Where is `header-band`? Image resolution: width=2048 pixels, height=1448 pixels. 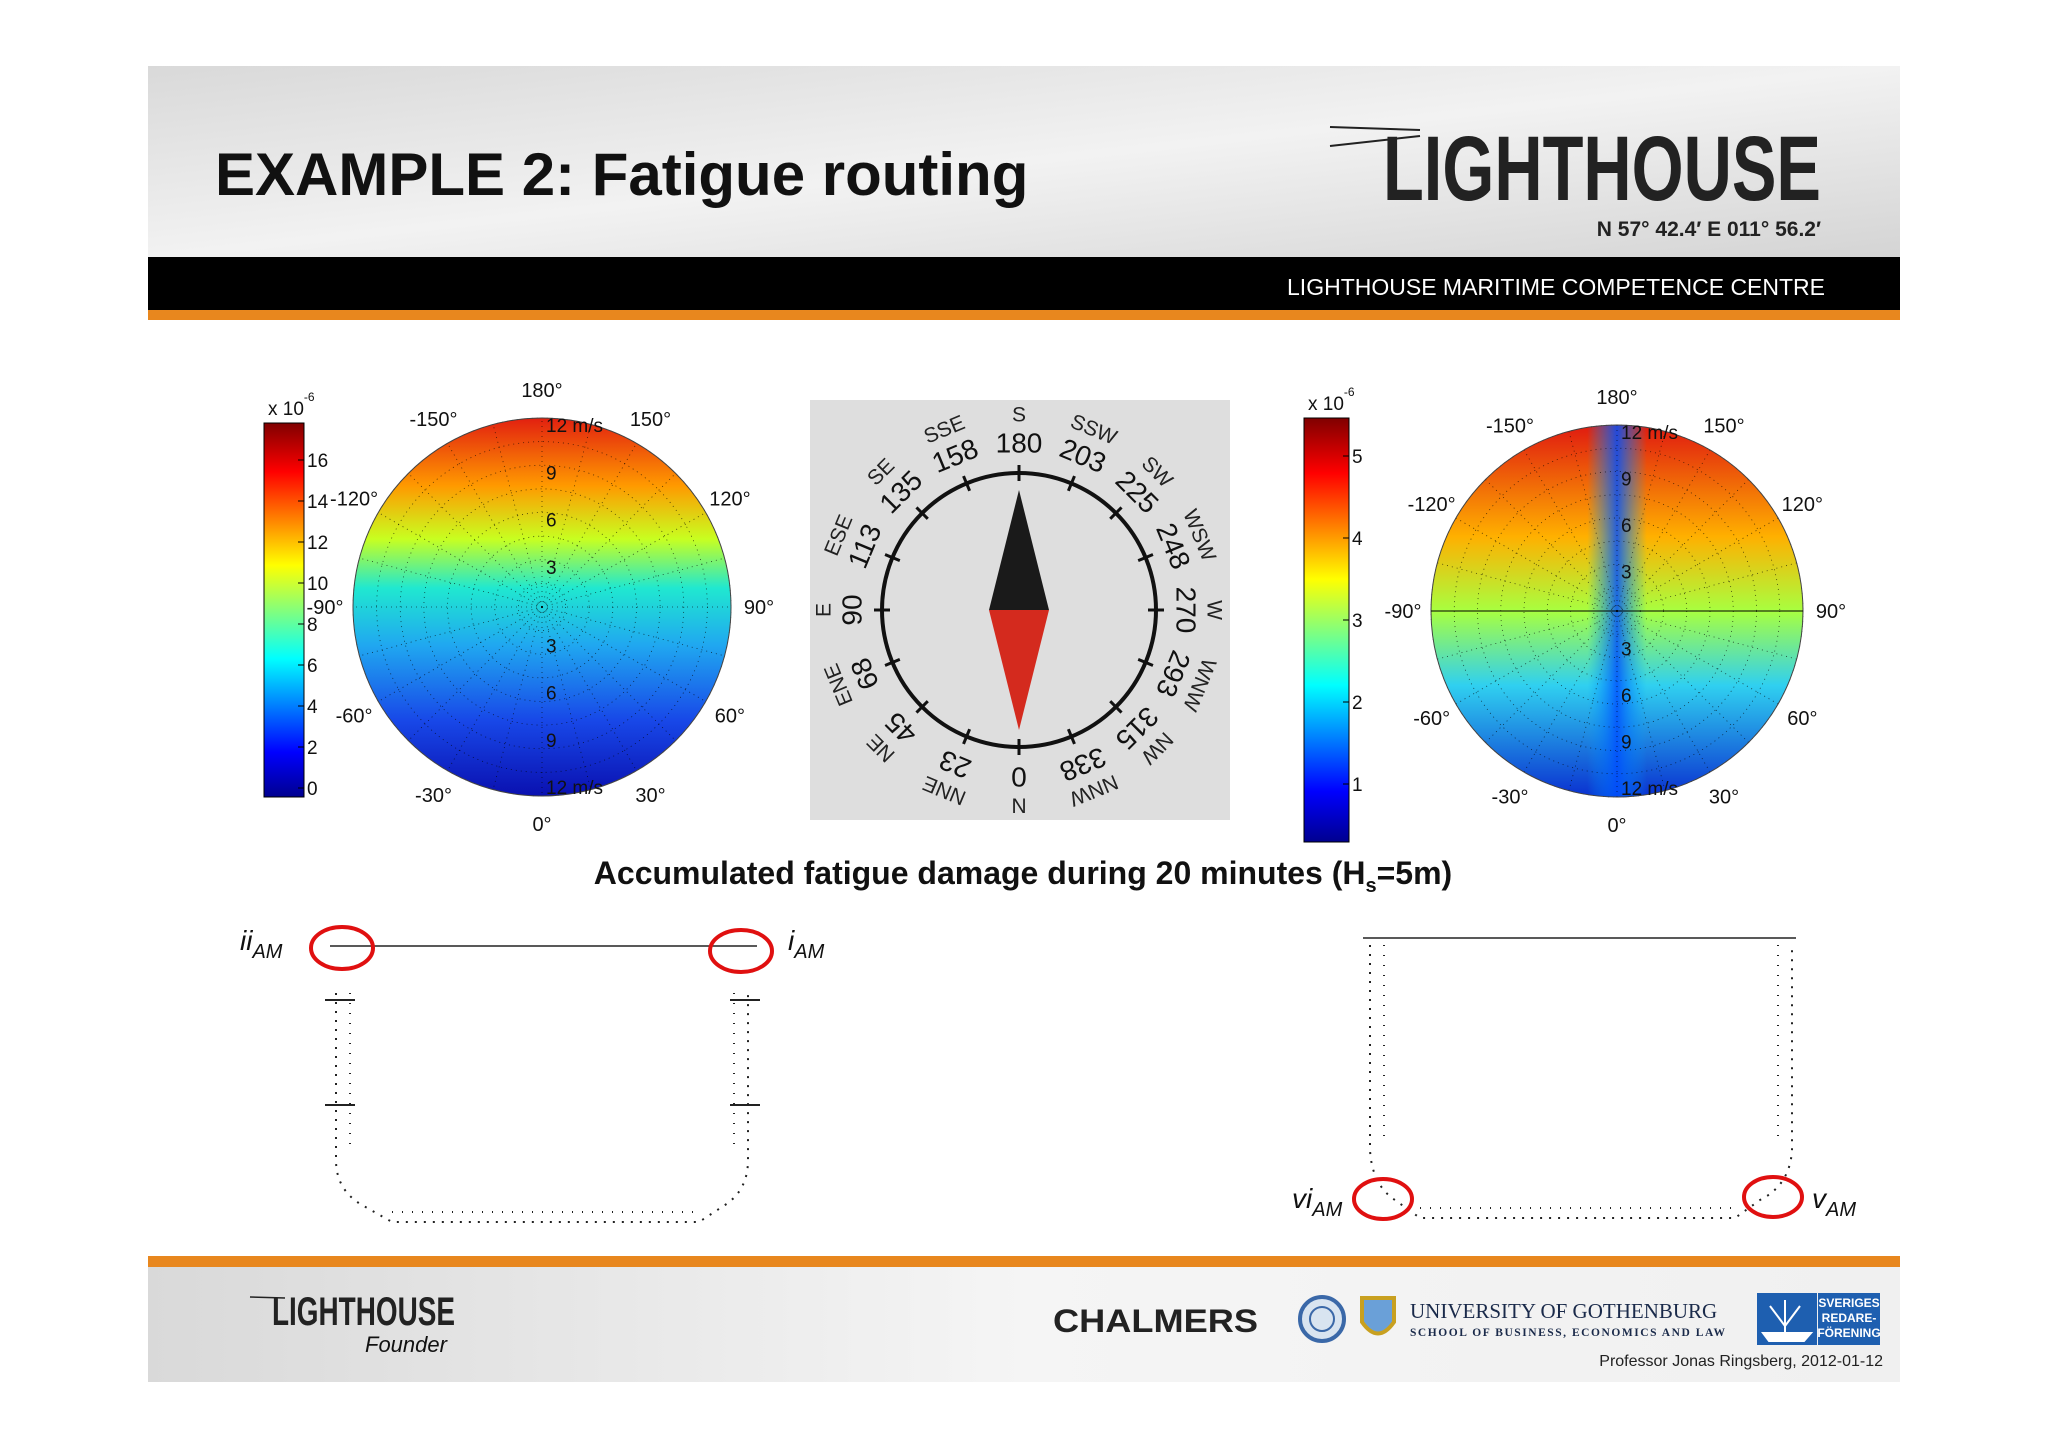 header-band is located at coordinates (1024, 162).